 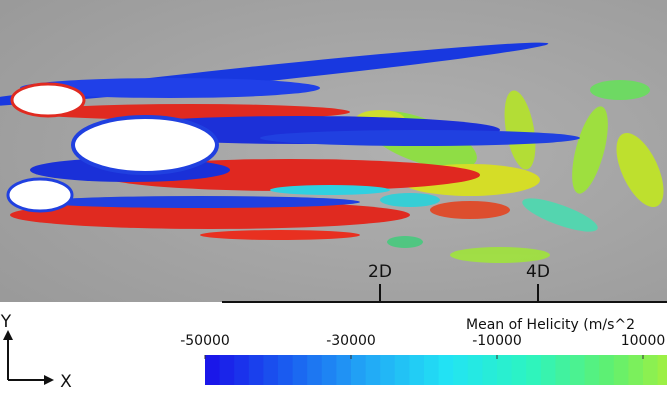 I want to click on x-axis-label: X, so click(x=66, y=382).